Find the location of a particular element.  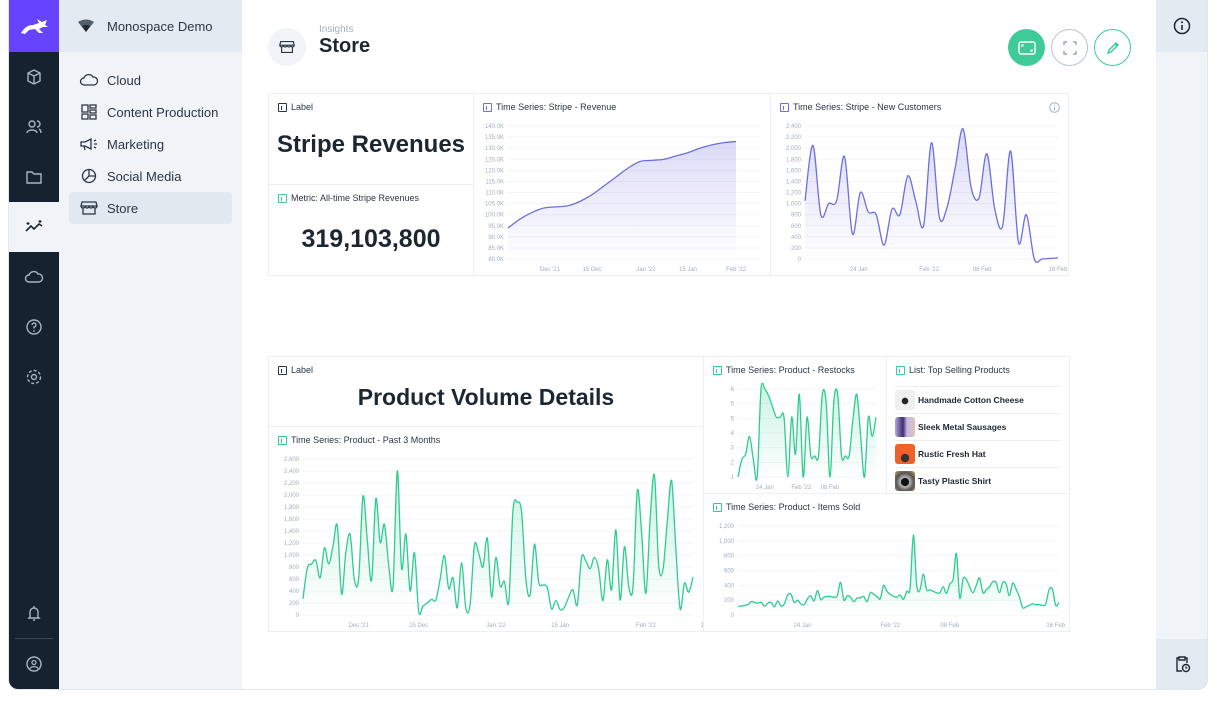

y-tick-label: 1,800 is located at coordinates (292, 508).